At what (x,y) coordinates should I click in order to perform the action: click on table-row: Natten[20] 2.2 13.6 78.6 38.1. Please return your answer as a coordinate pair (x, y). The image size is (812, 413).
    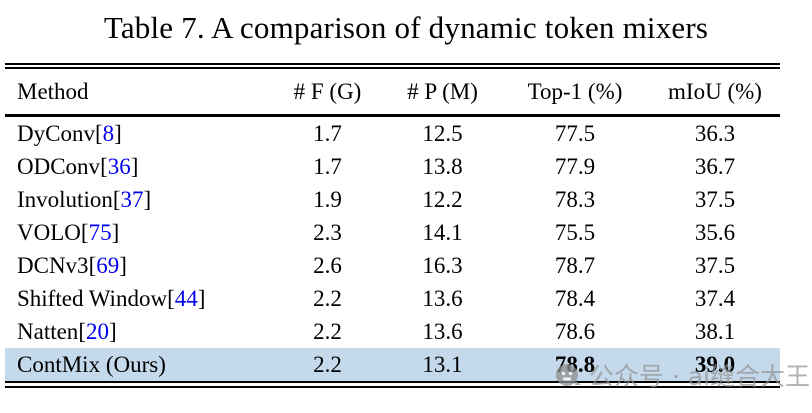
    Looking at the image, I should click on (392, 331).